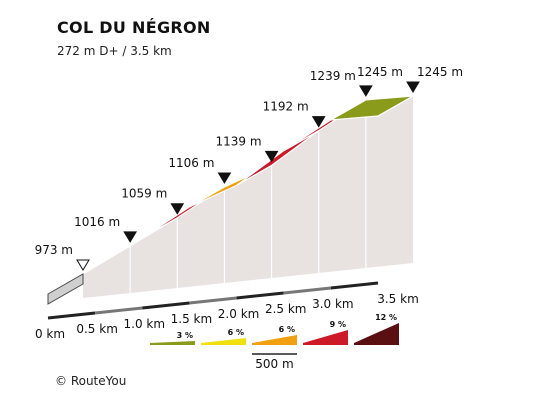 The image size is (550, 400). What do you see at coordinates (333, 304) in the screenshot?
I see `distance-tick-label: 3.0 km` at bounding box center [333, 304].